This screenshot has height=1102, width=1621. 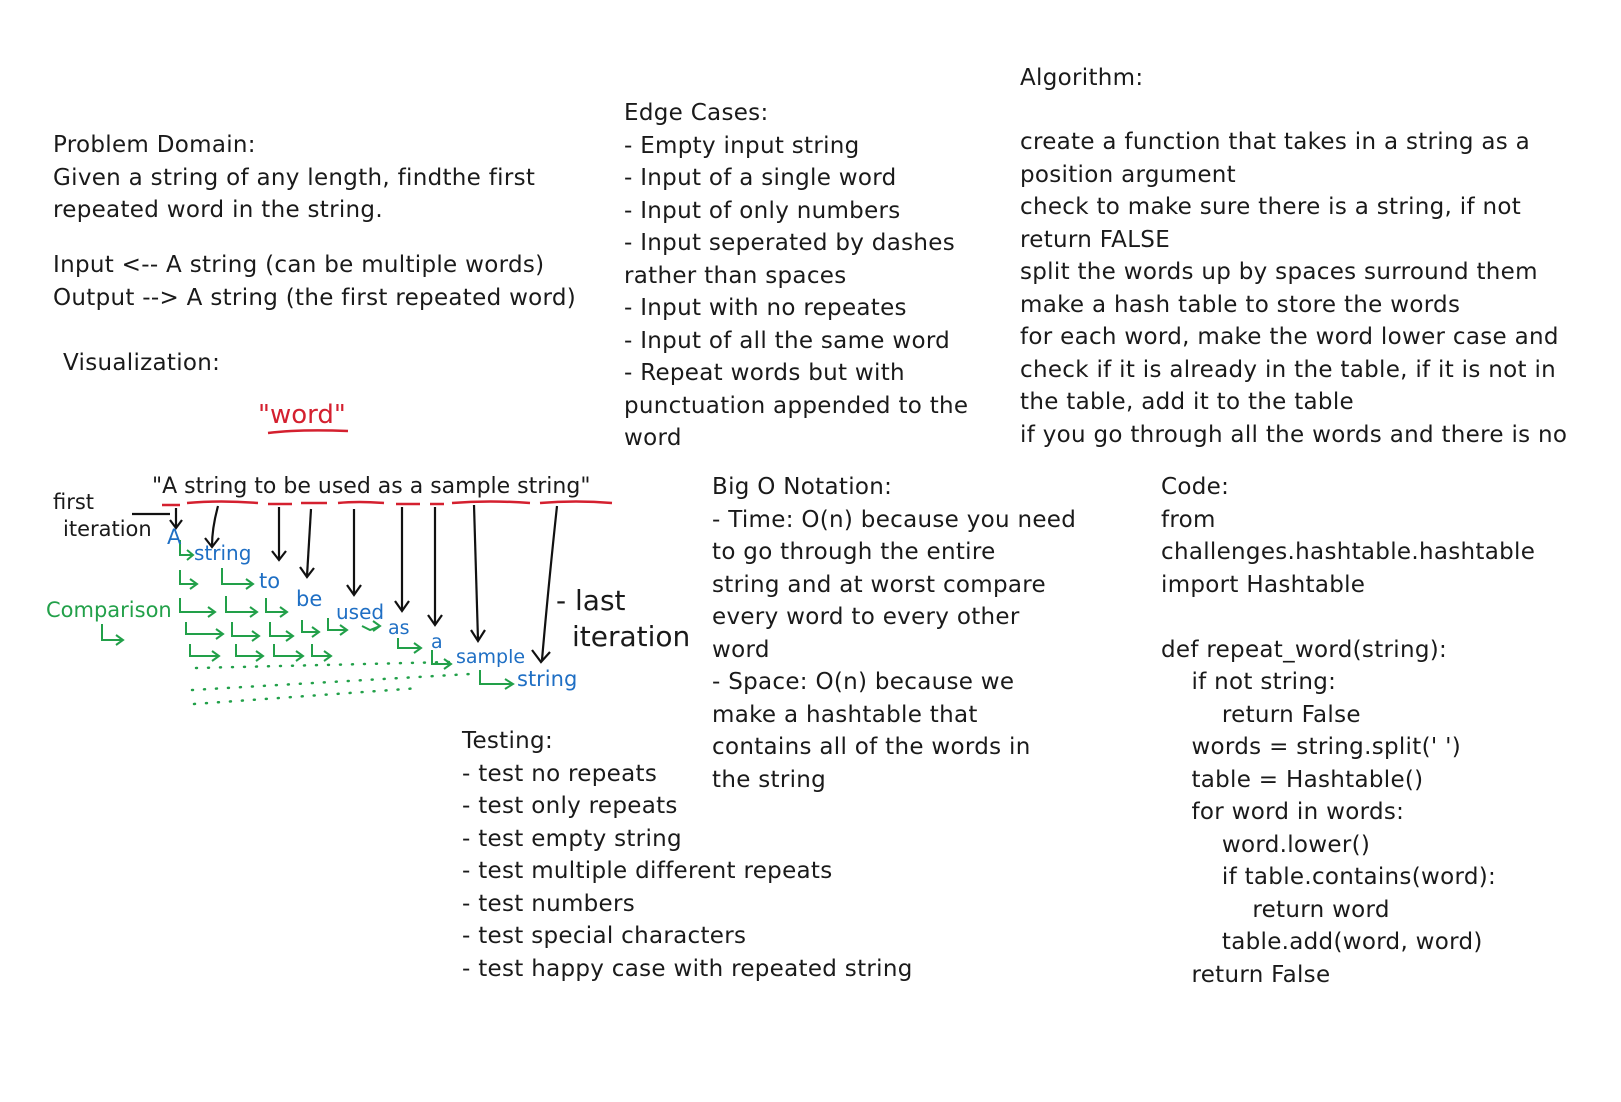 What do you see at coordinates (360, 612) in the screenshot?
I see `viz-word-used: used` at bounding box center [360, 612].